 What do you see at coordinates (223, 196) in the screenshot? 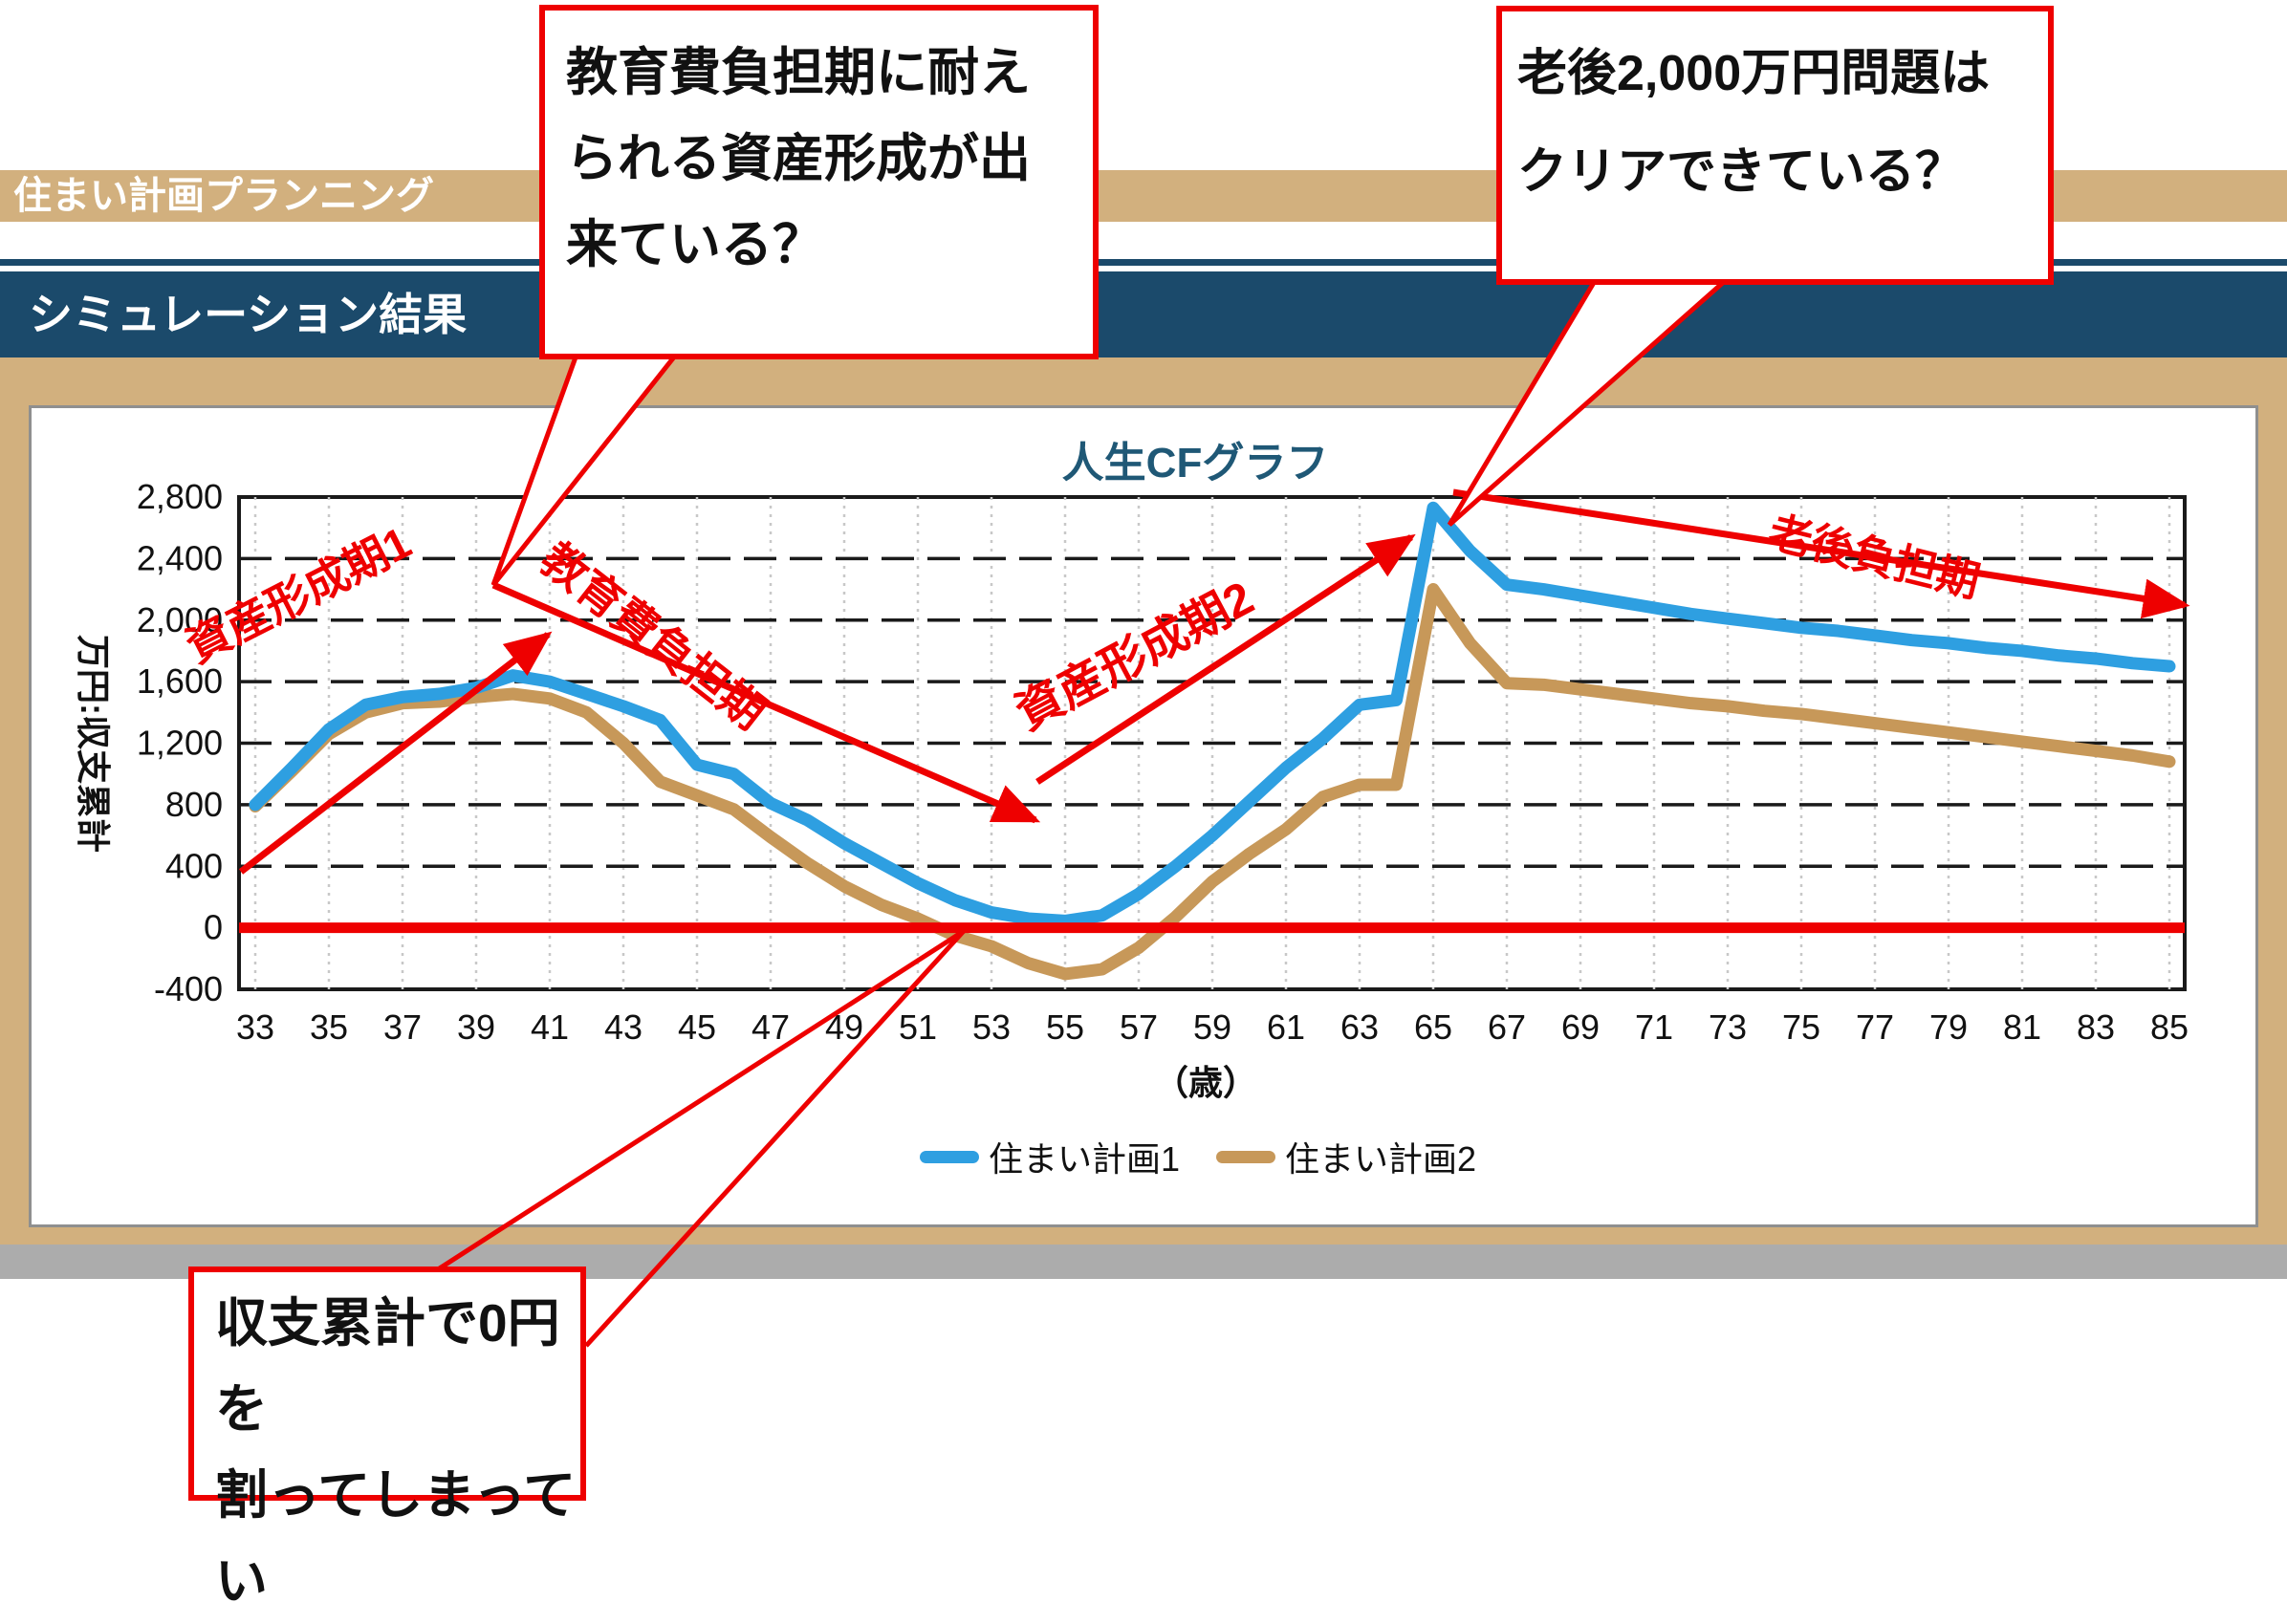
I see `app-title: 住まい計画プランニング` at bounding box center [223, 196].